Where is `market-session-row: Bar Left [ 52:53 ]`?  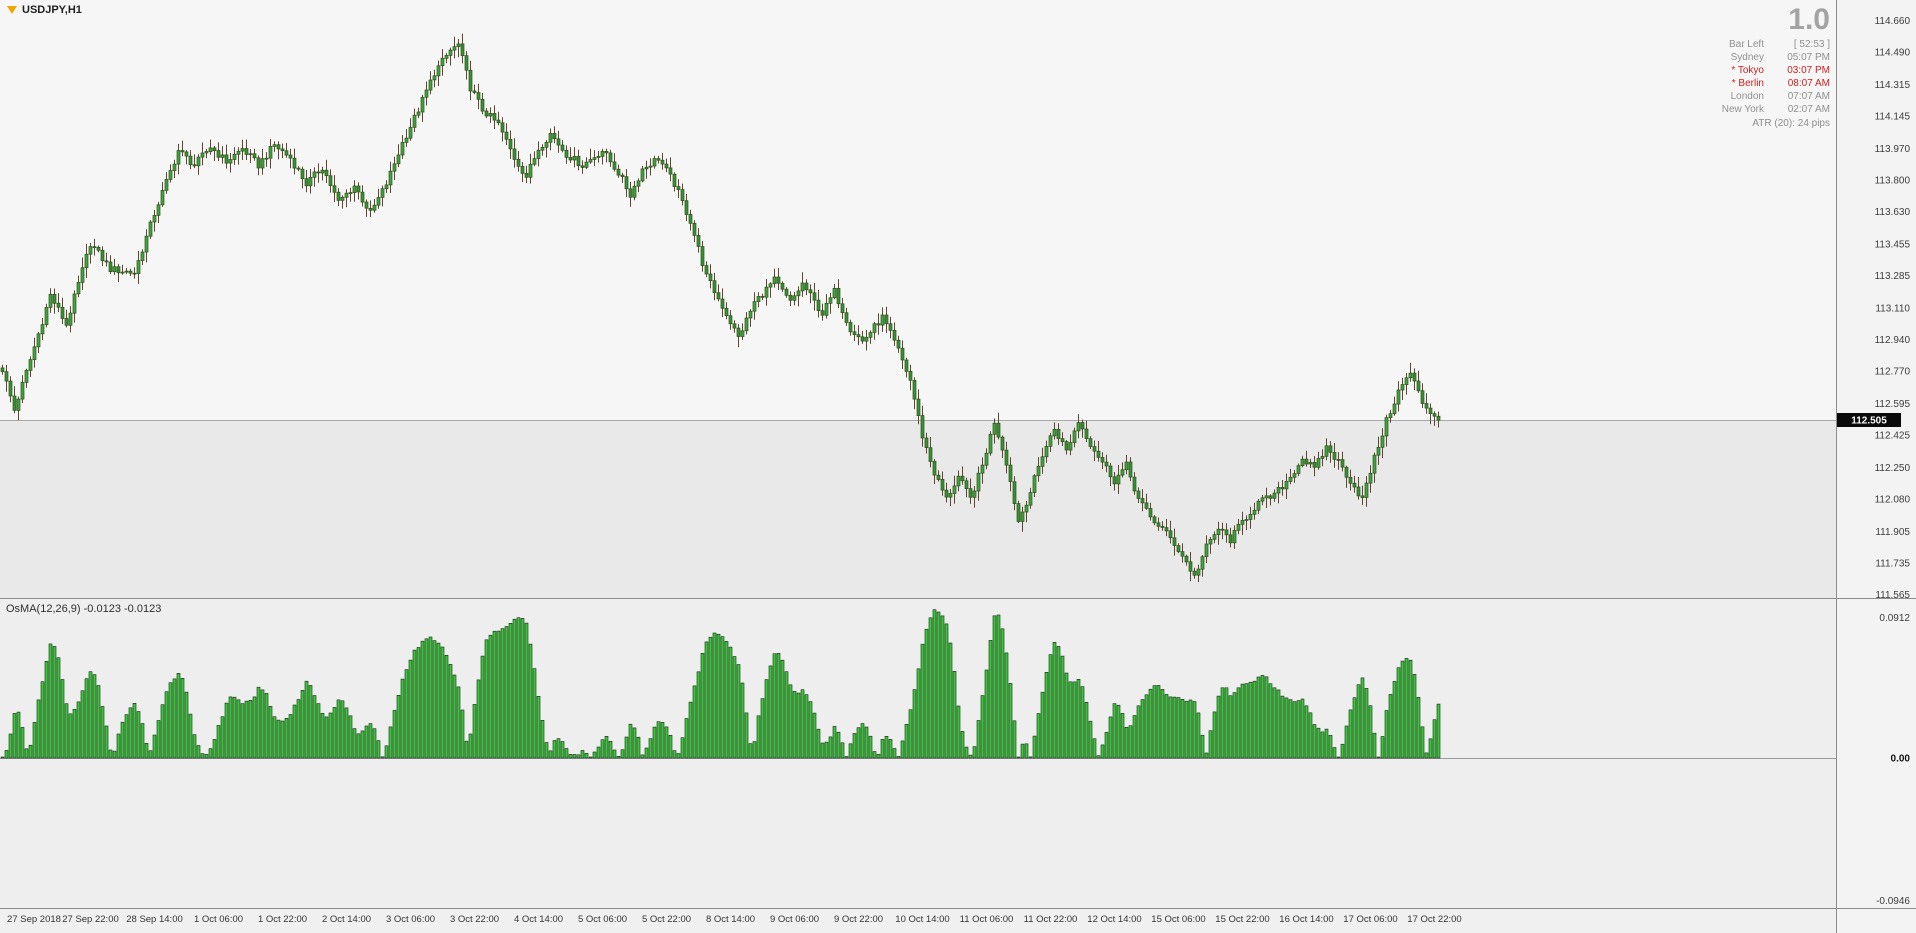
market-session-row: Bar Left [ 52:53 ] is located at coordinates (1776, 44).